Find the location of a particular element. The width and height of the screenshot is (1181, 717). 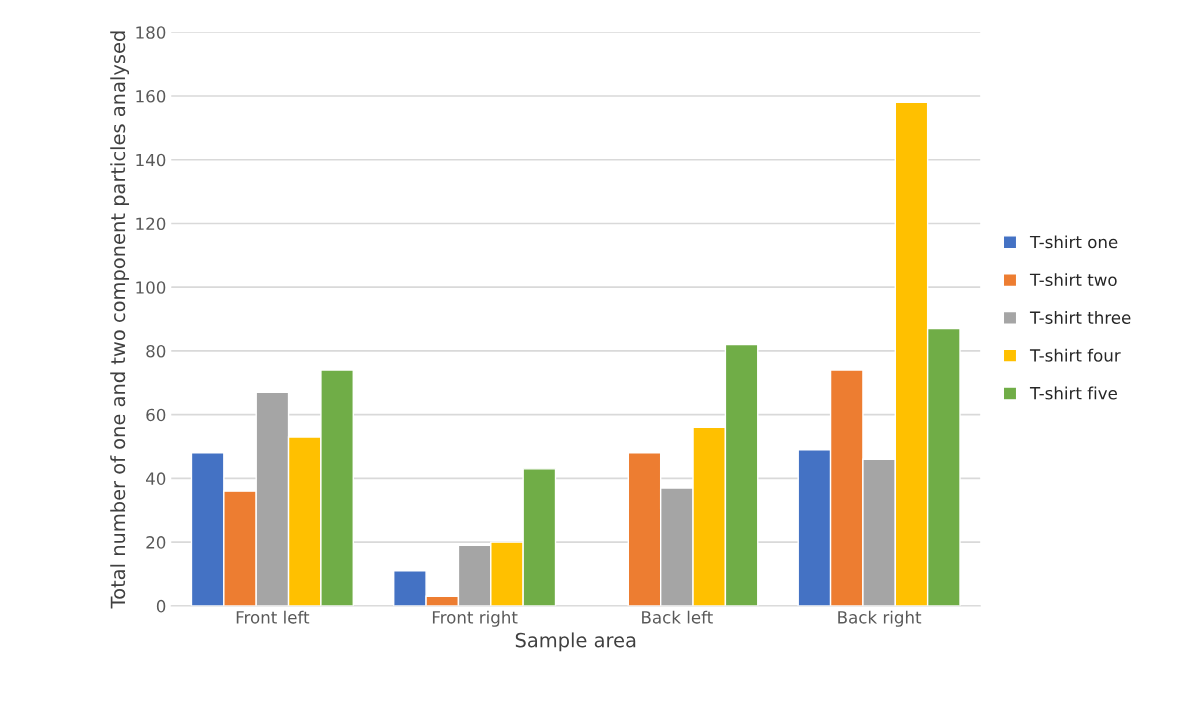

x-tick-label: Back right is located at coordinates (880, 618).